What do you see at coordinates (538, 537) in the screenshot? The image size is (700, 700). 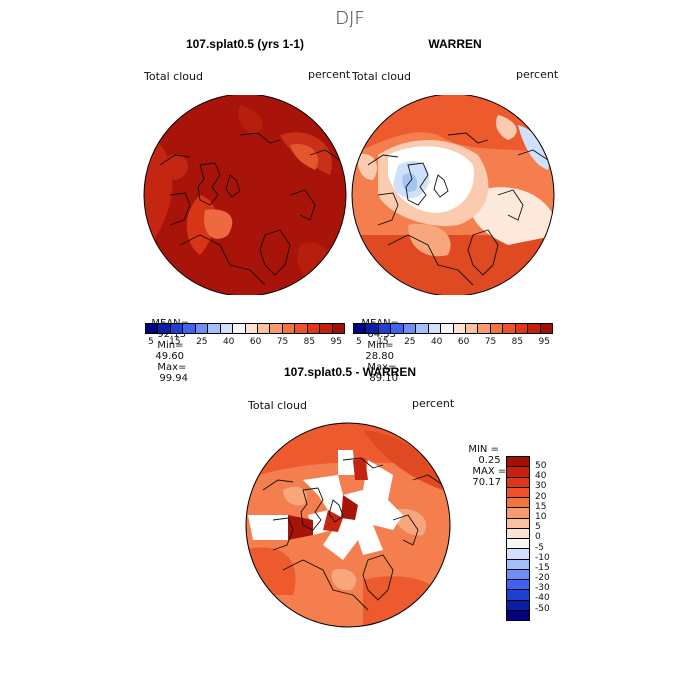 I see `colorbar-tick-label: 0` at bounding box center [538, 537].